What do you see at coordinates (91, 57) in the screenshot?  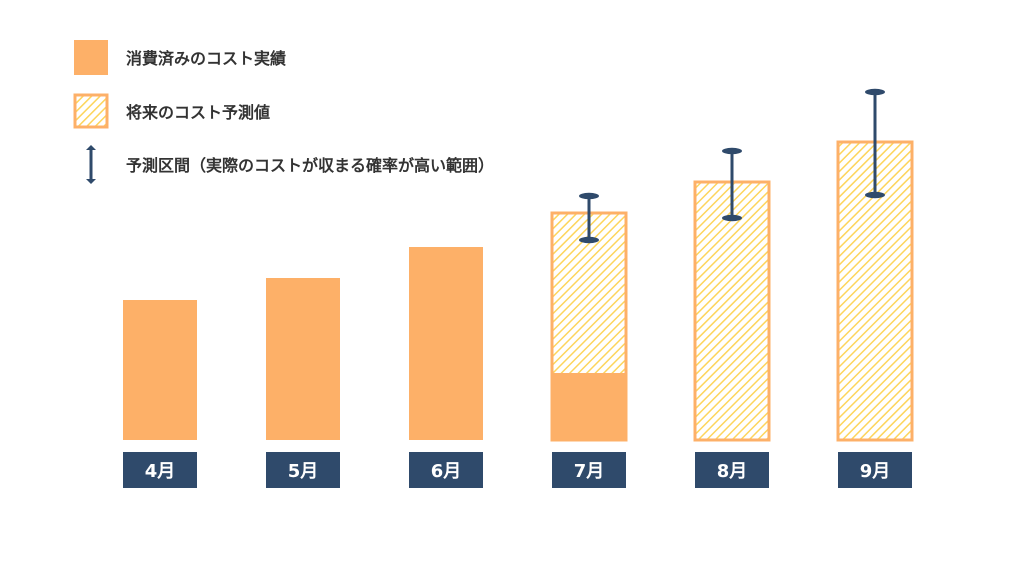 I see `legend-actual-swatch` at bounding box center [91, 57].